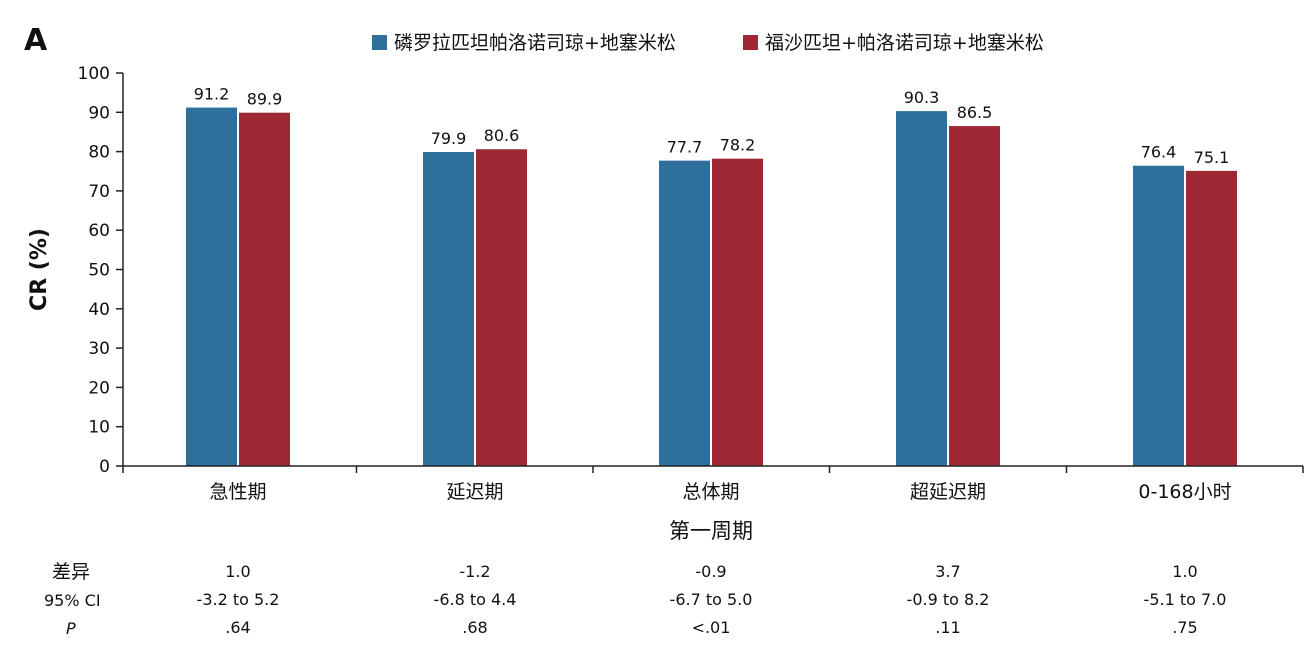 The width and height of the screenshot is (1312, 658). Describe the element at coordinates (238, 599) in the screenshot. I see `stats-cell-r2-c1: -3.2 to 5.2` at that location.